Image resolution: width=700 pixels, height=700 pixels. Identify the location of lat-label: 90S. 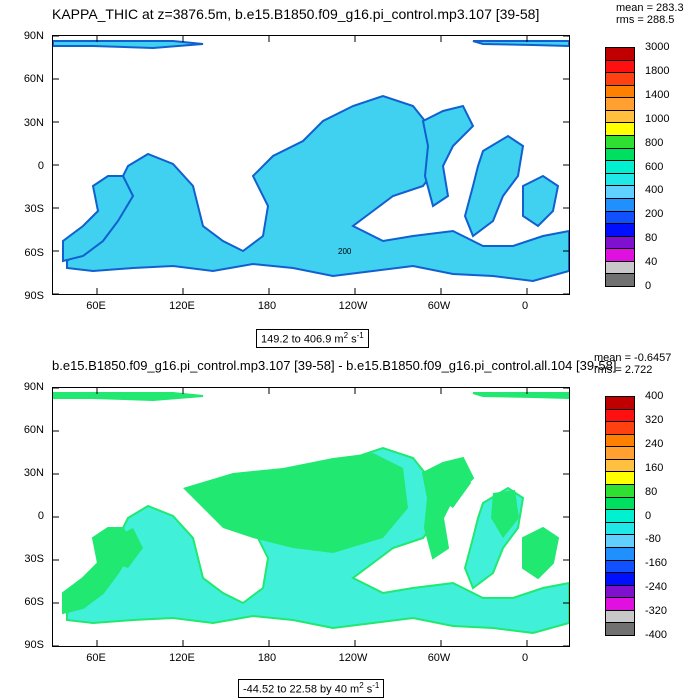
(34, 645).